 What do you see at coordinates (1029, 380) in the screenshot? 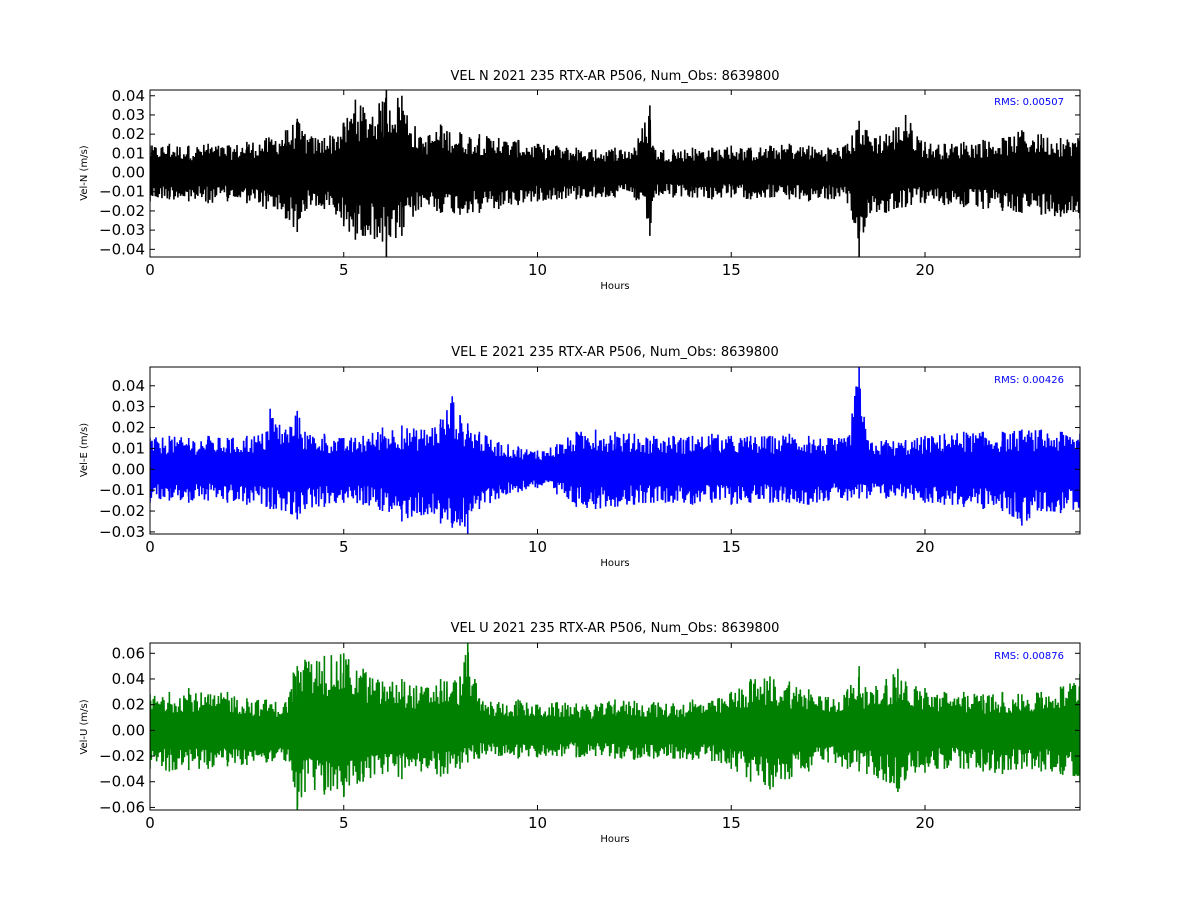
I see `rms-annotation: RMS: 0.00426` at bounding box center [1029, 380].